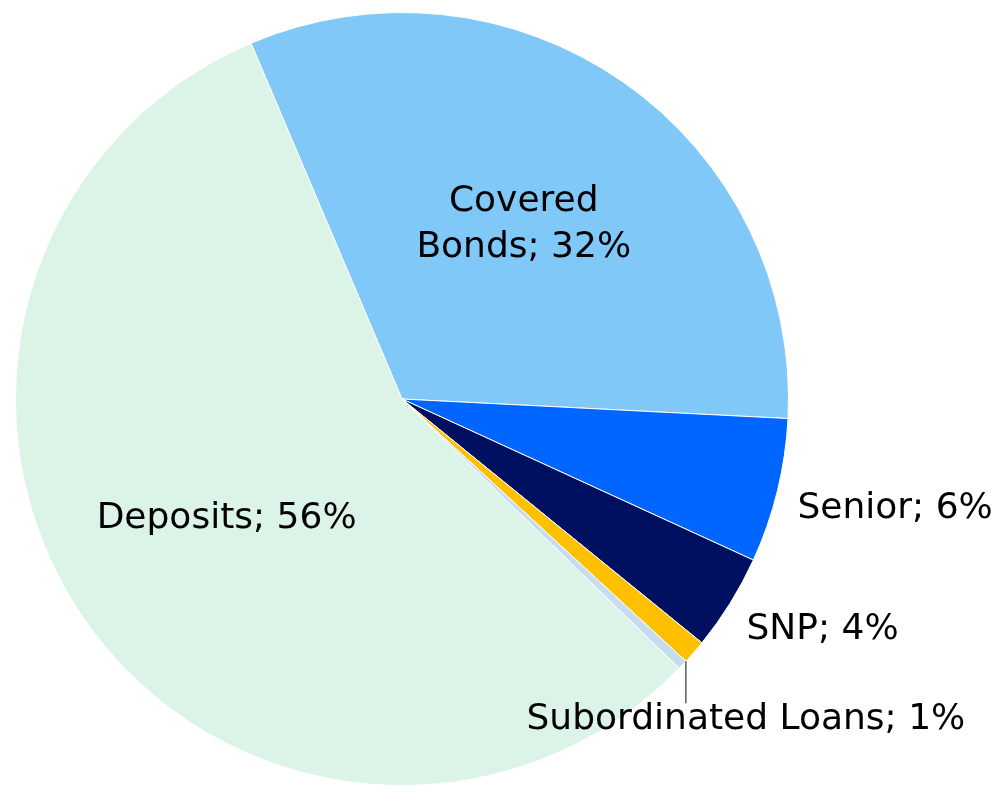 This screenshot has width=1005, height=786. I want to click on slice-label: Covered Bonds; 32%, so click(524, 222).